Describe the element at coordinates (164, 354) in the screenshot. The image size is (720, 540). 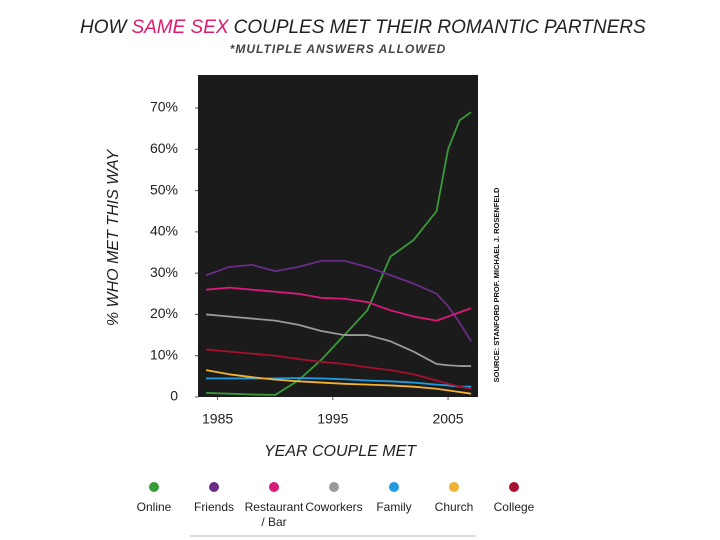
I see `y-tick-label: 10%` at that location.